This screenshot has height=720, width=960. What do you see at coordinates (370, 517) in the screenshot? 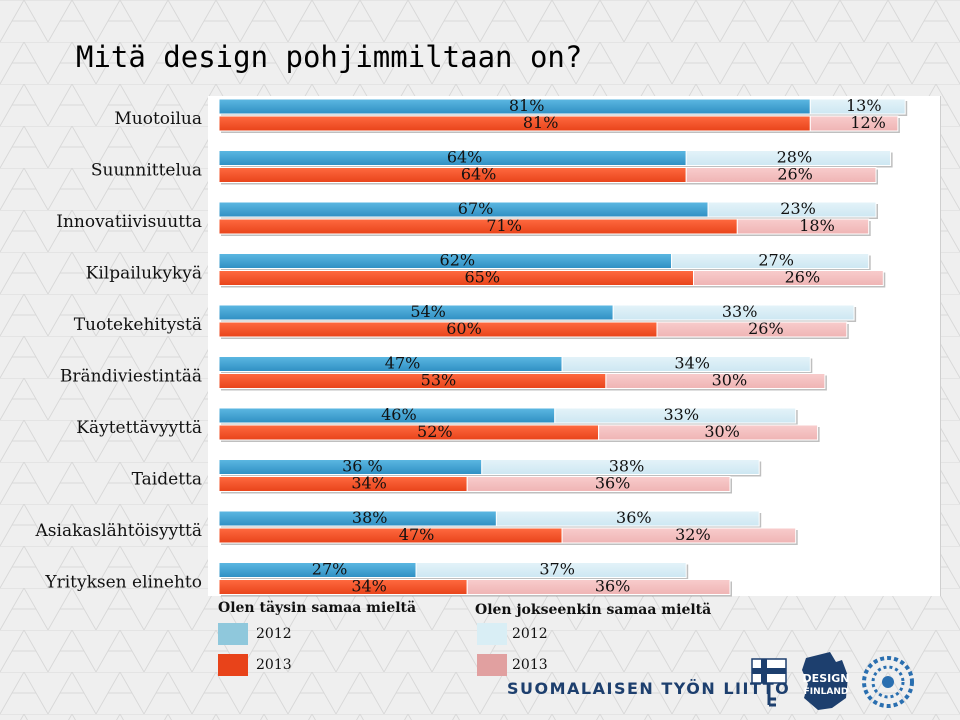
I see `value-label-full-2012: 38%` at bounding box center [370, 517].